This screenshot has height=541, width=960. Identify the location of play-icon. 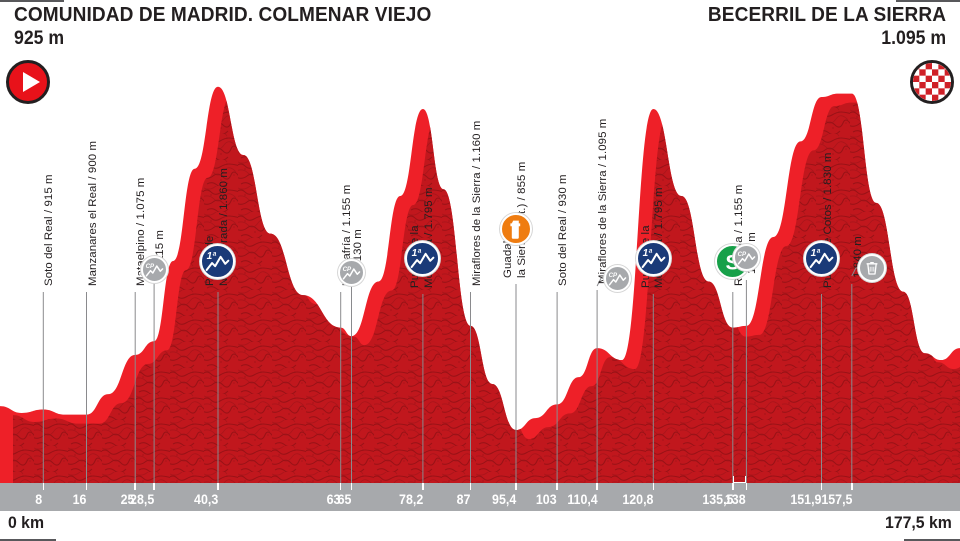
(28, 82).